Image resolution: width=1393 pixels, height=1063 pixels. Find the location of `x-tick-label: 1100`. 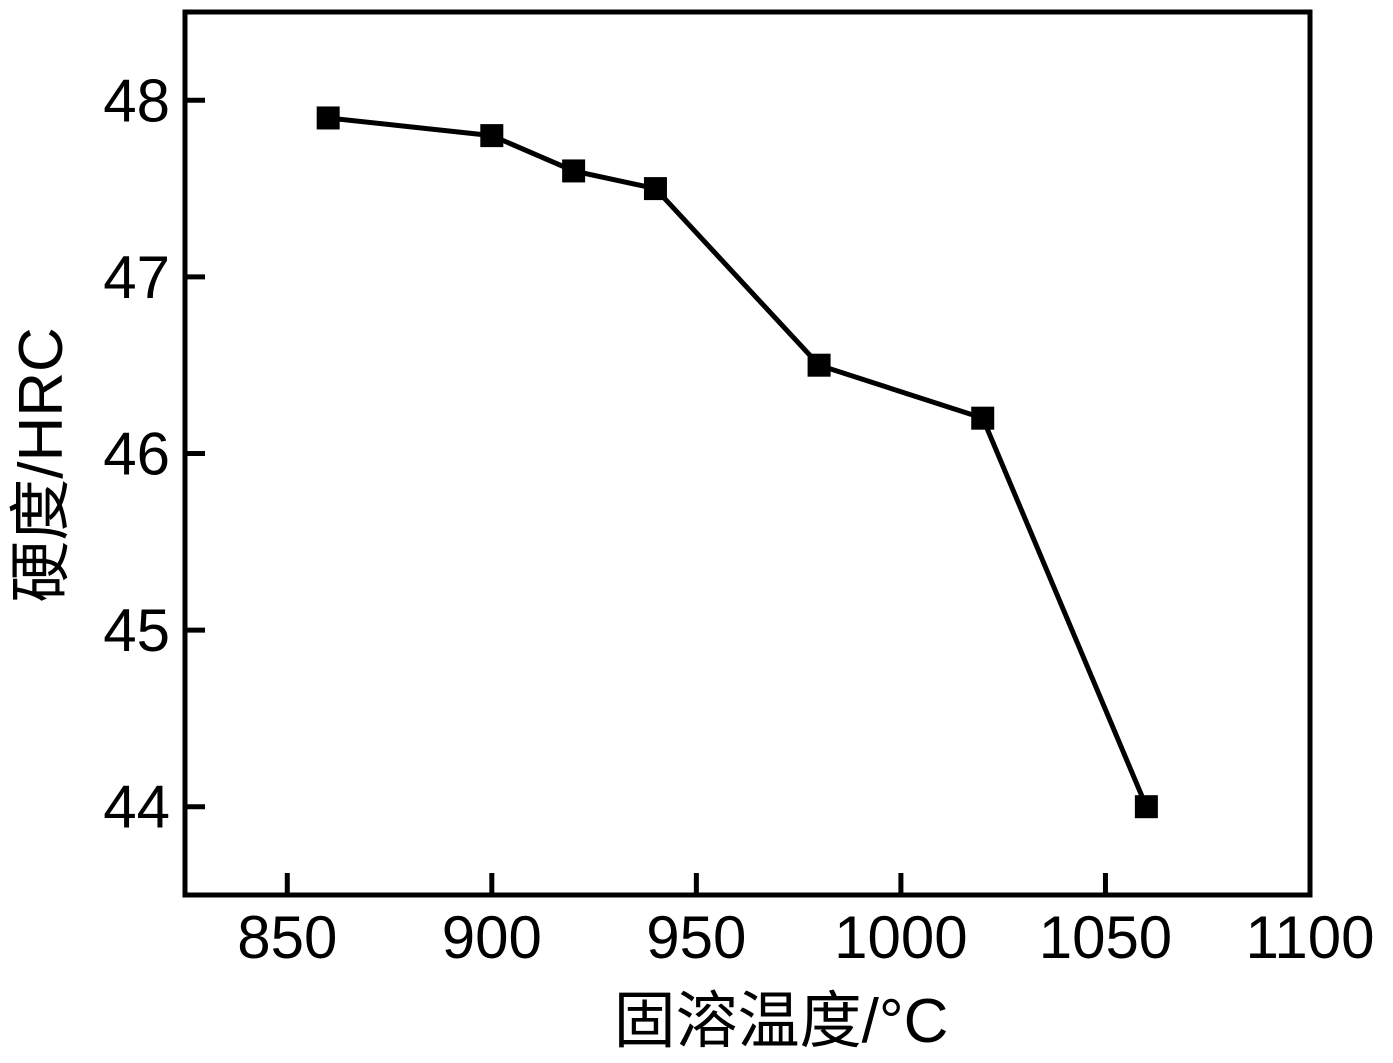

x-tick-label: 1100 is located at coordinates (1309, 937).